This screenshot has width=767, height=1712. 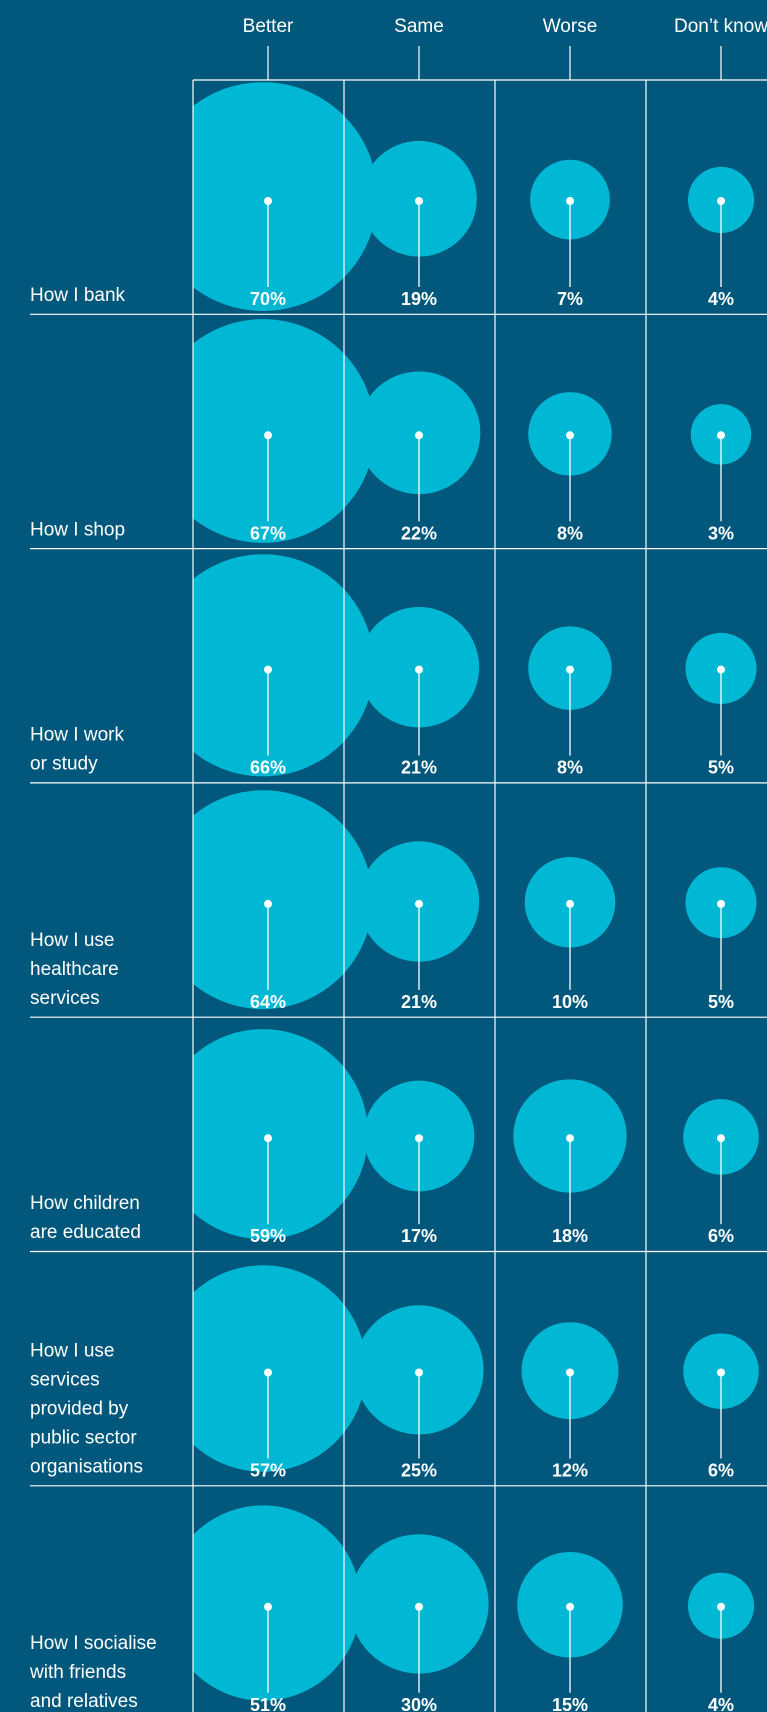 What do you see at coordinates (79, 1409) in the screenshot?
I see `row-label: provided by` at bounding box center [79, 1409].